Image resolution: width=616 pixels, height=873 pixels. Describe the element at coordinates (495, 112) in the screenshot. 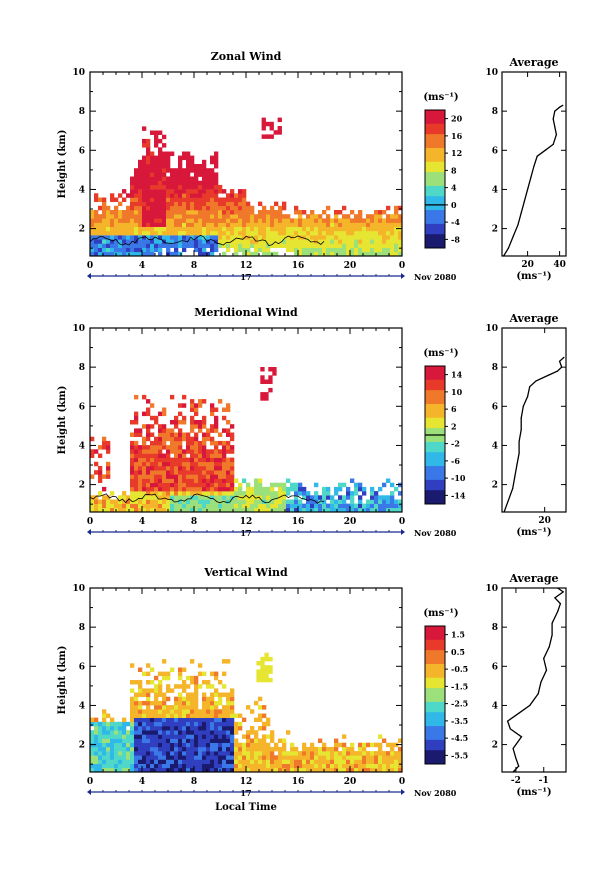

I see `profile-y-tick-label: 8` at that location.